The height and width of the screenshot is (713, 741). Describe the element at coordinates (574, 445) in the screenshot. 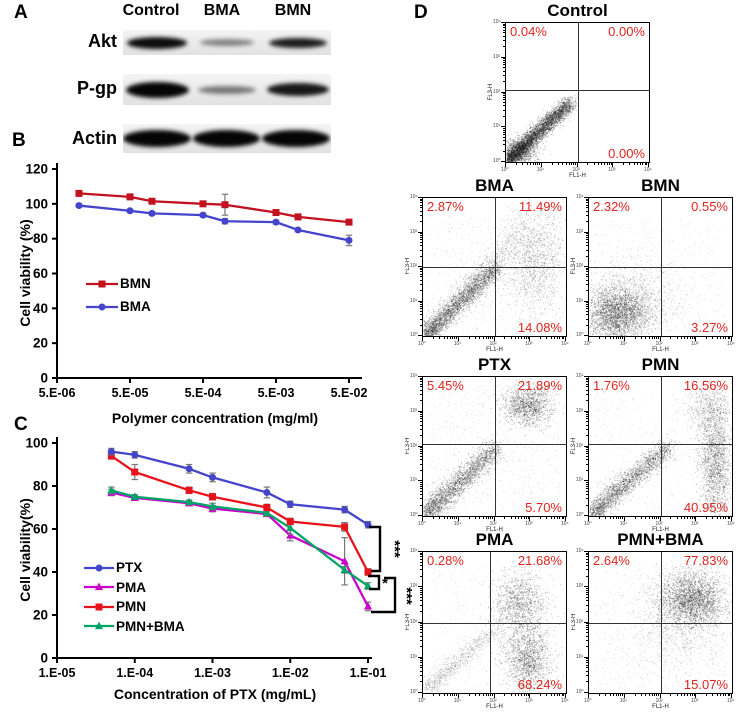

I see `flow-y-axis-label-pmn: FL3-H` at that location.